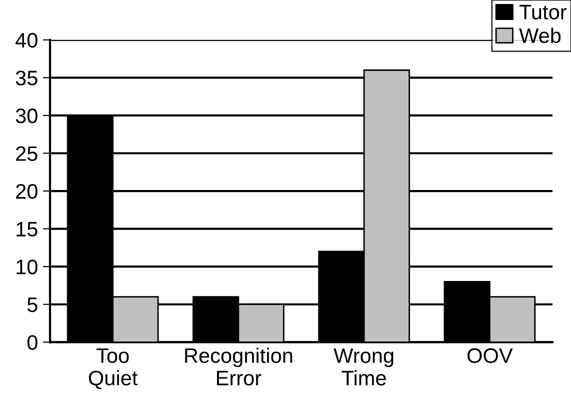 Image resolution: width=571 pixels, height=403 pixels. Describe the element at coordinates (27, 153) in the screenshot. I see `y-tick-label: 25` at that location.